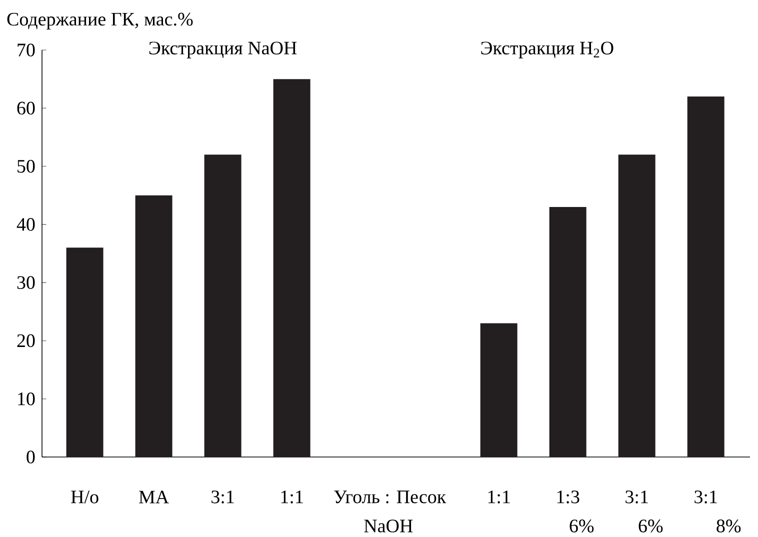 This screenshot has height=537, width=758. I want to click on y-tick-label: 70, so click(26, 50).